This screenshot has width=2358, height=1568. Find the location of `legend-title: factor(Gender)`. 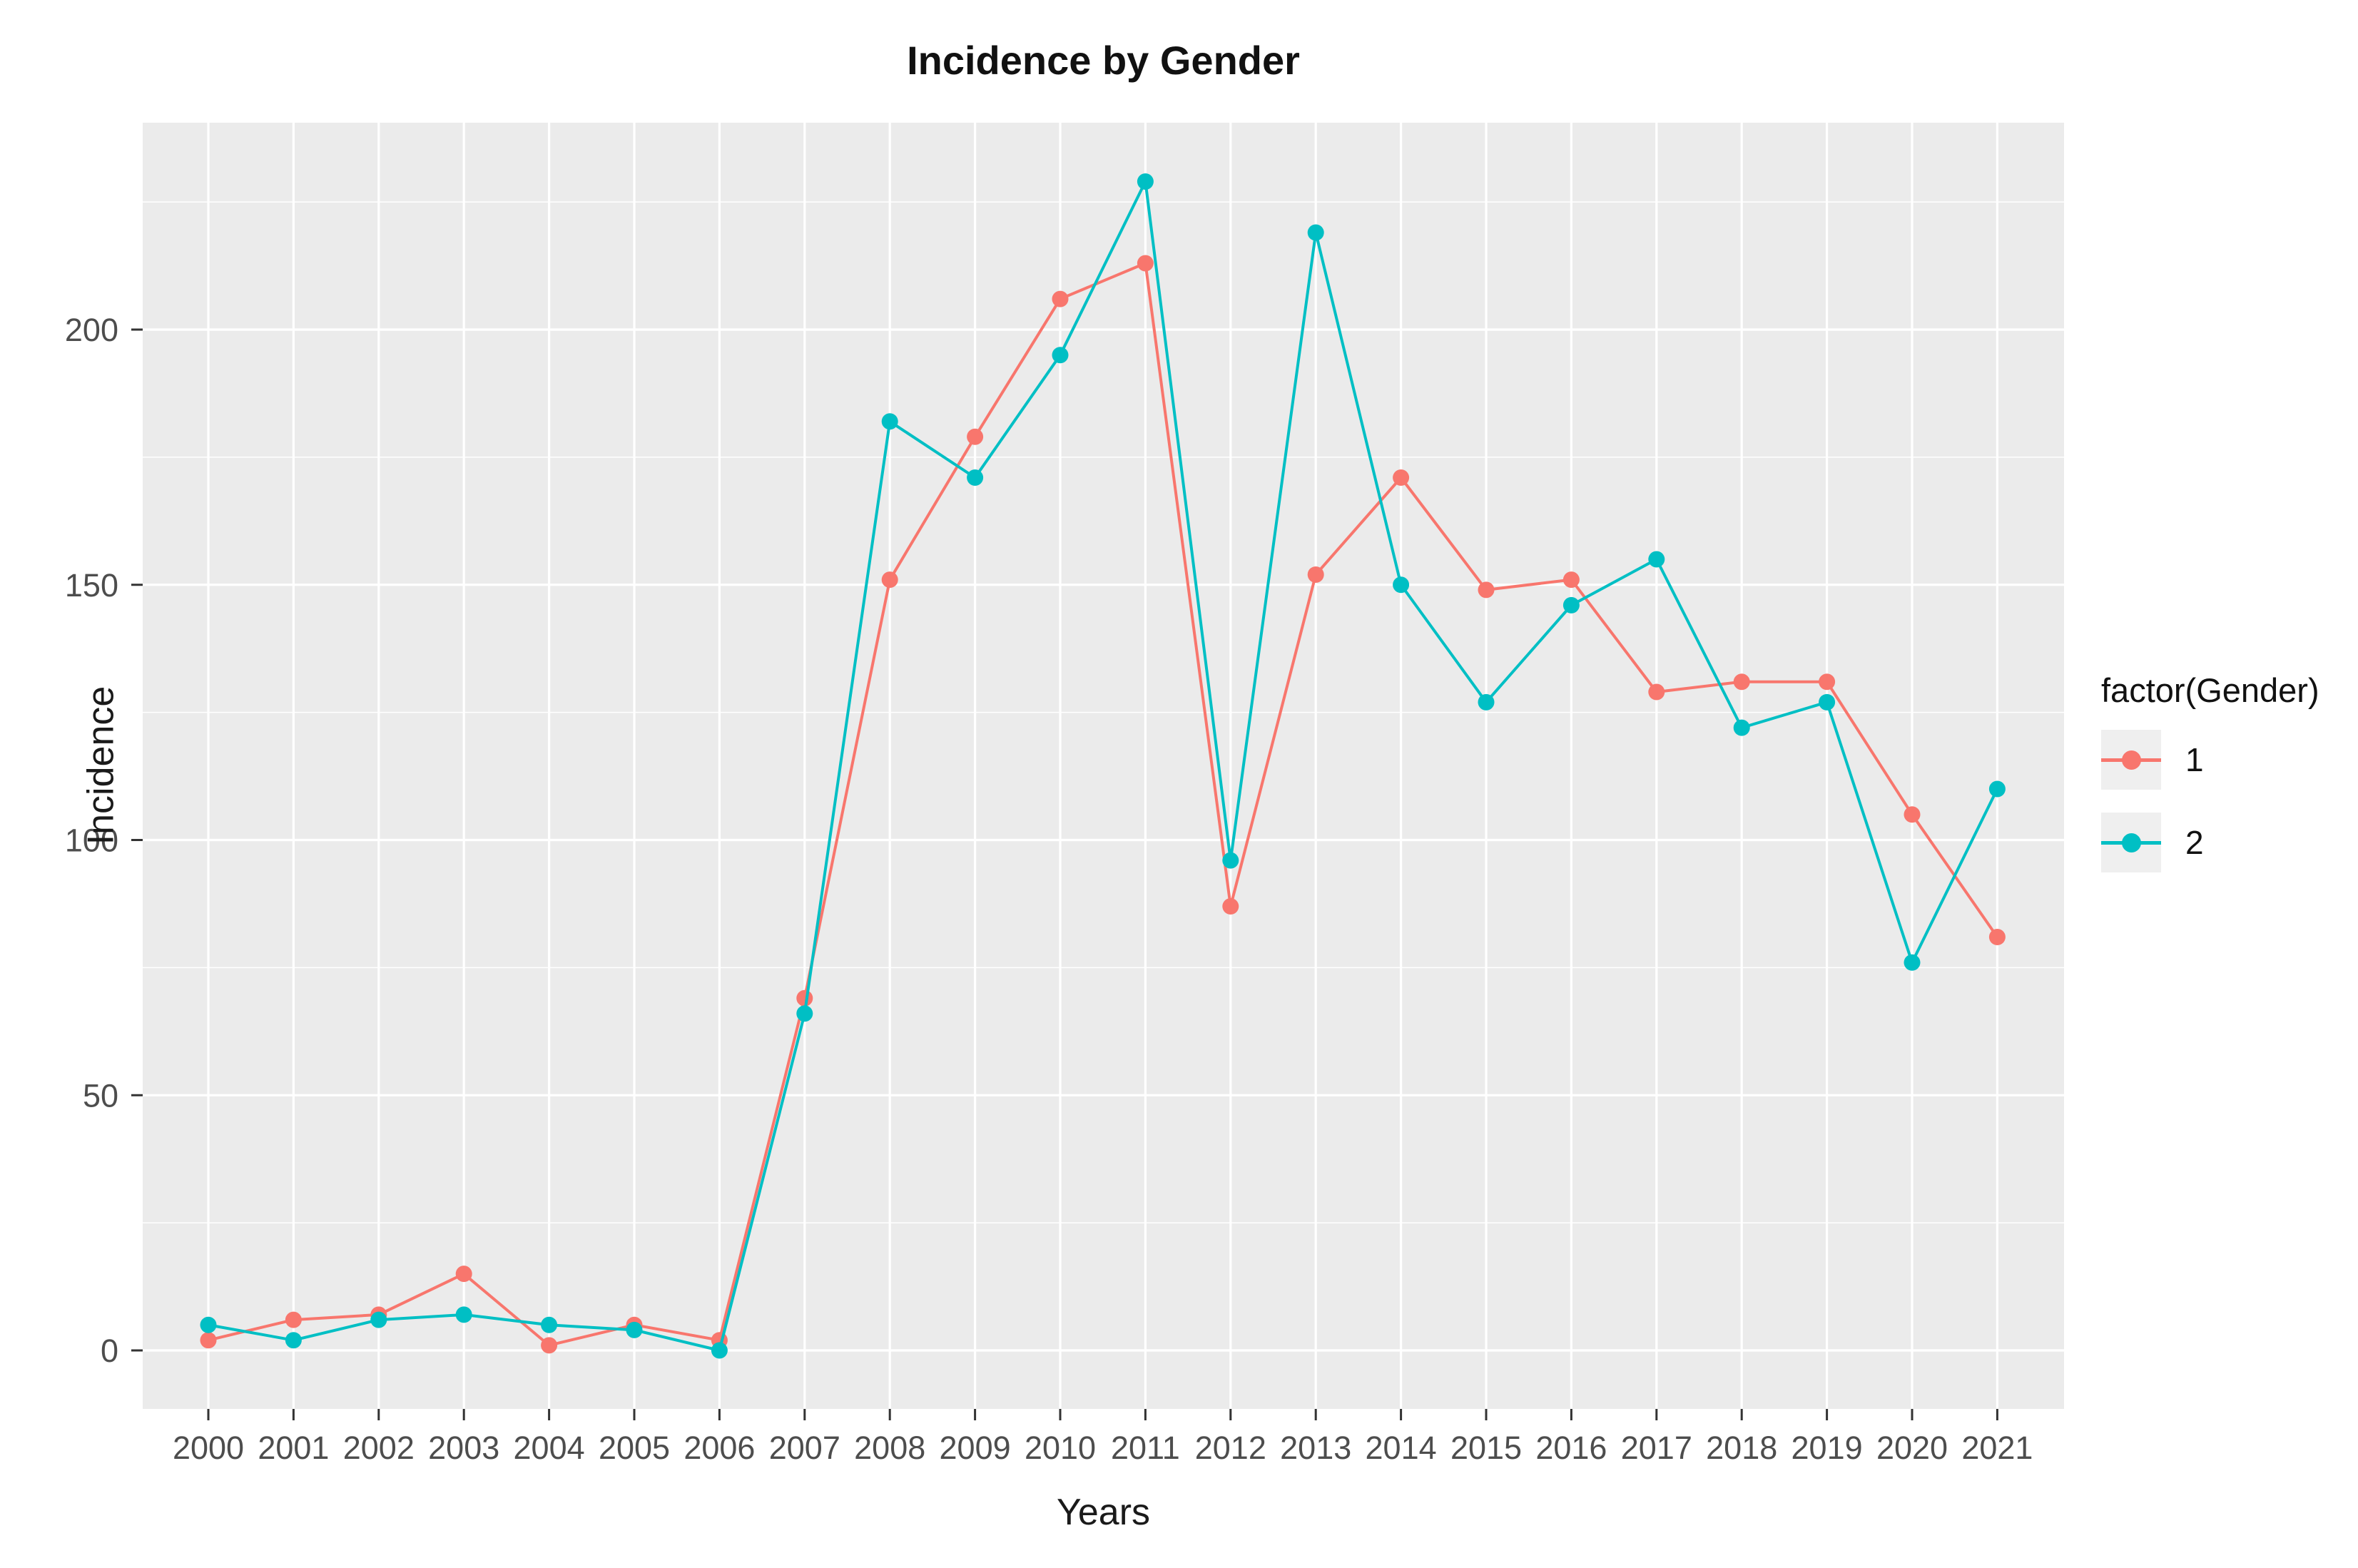

legend-title: factor(Gender) is located at coordinates (2210, 690).